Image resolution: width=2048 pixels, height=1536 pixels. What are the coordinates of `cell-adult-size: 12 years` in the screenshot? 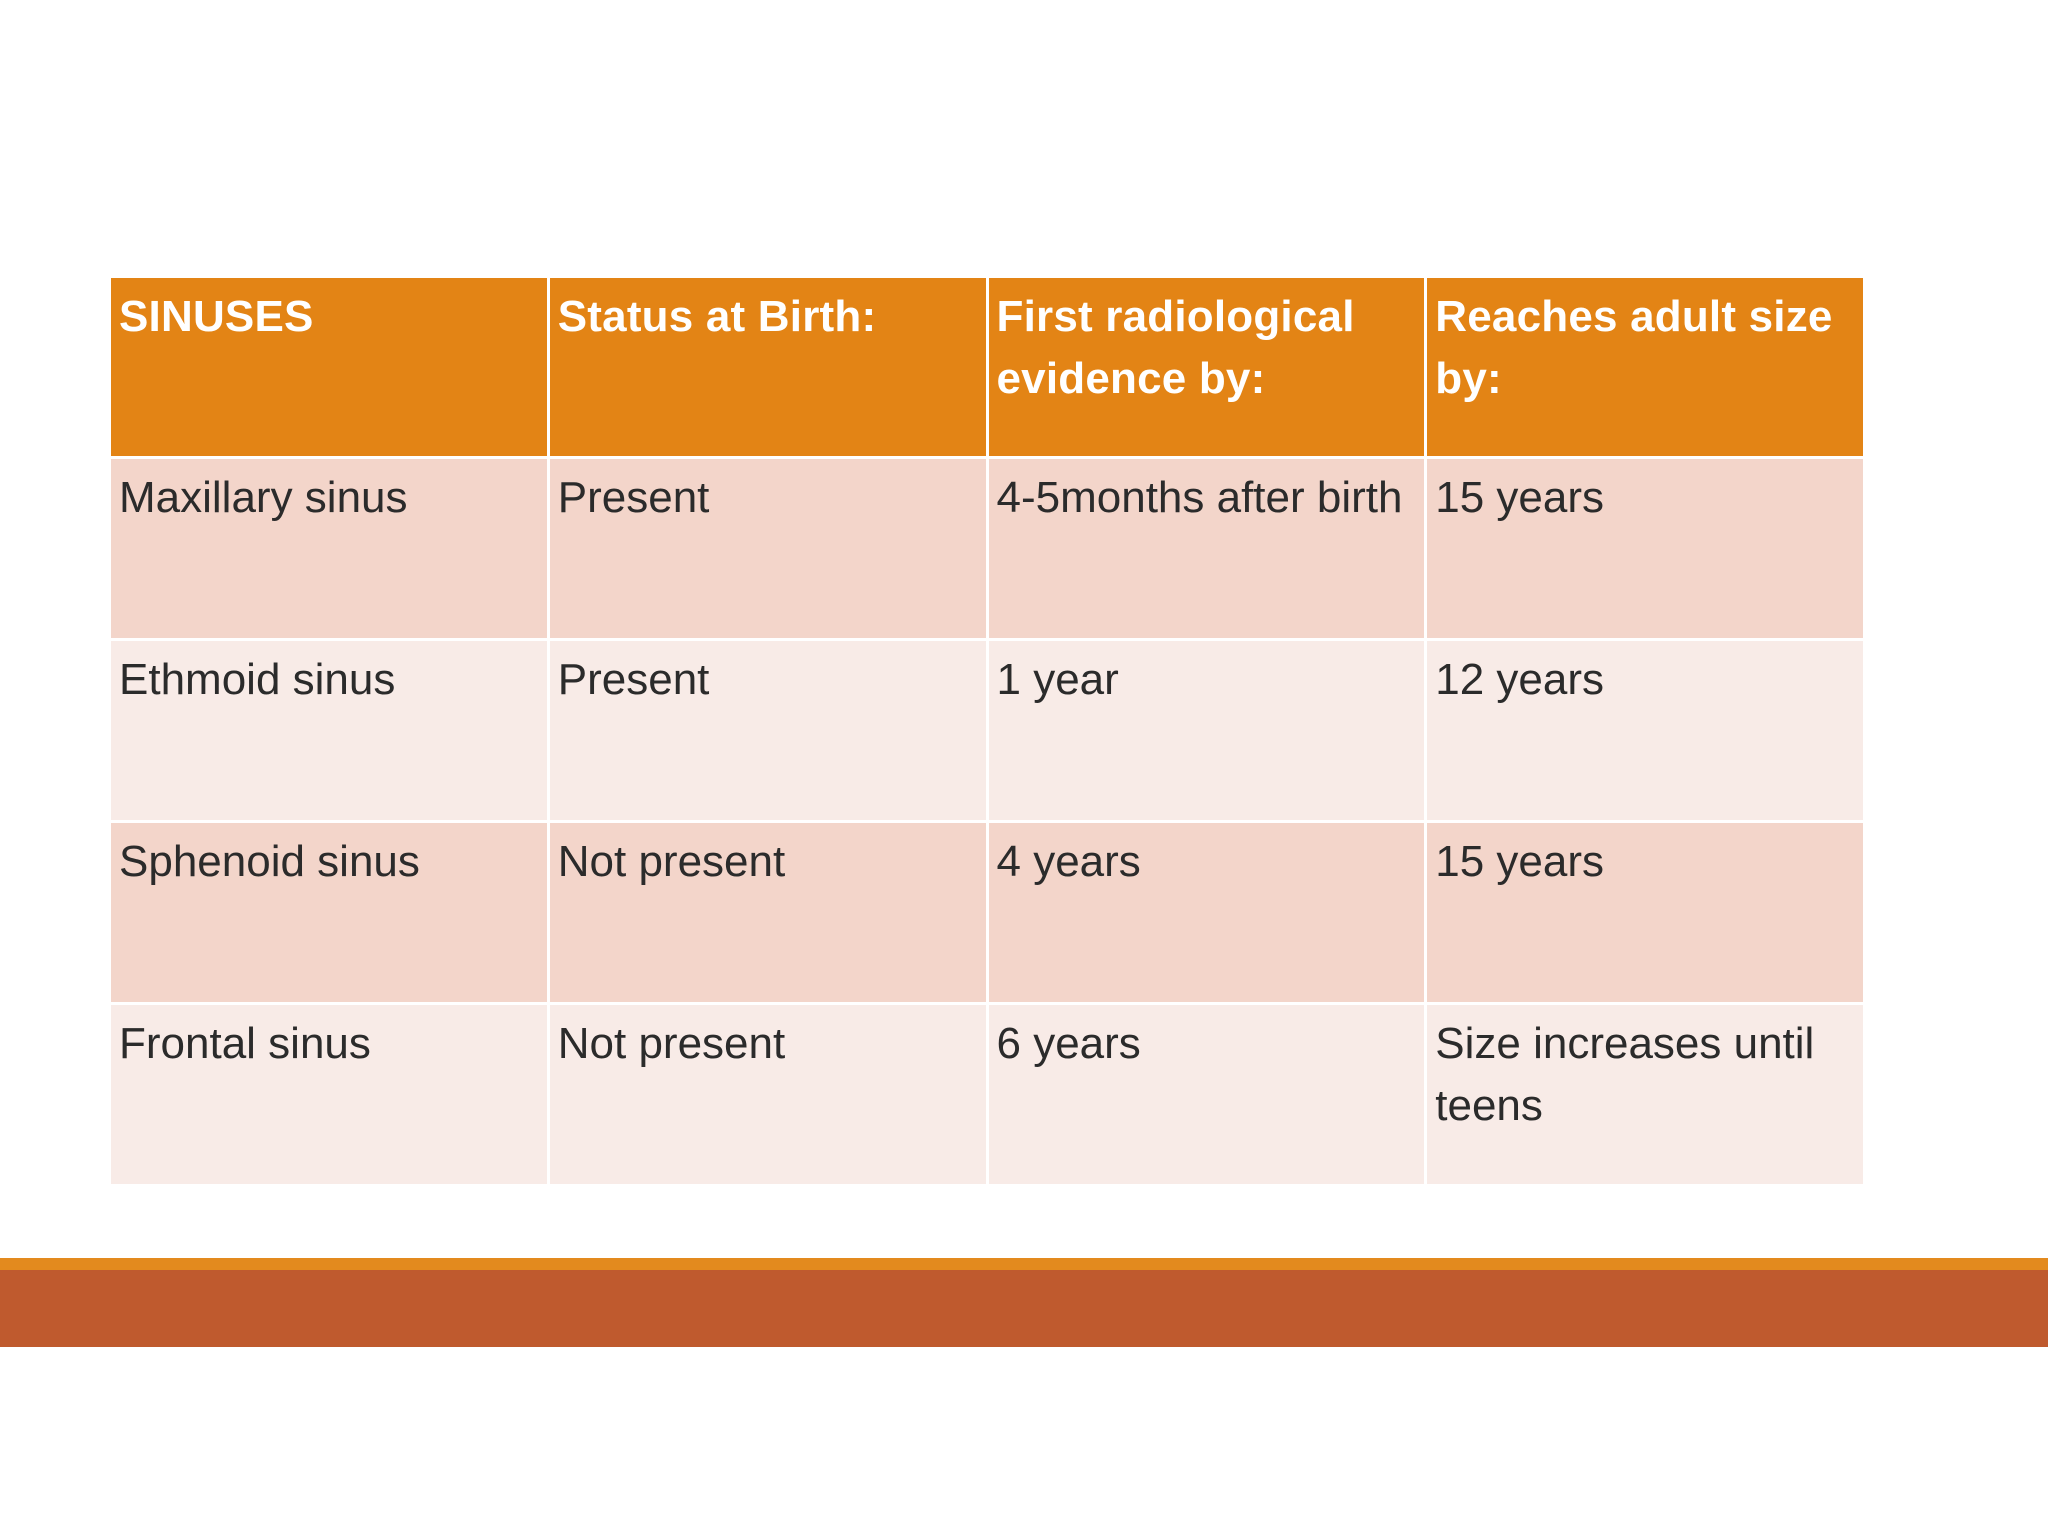 It's located at (1645, 730).